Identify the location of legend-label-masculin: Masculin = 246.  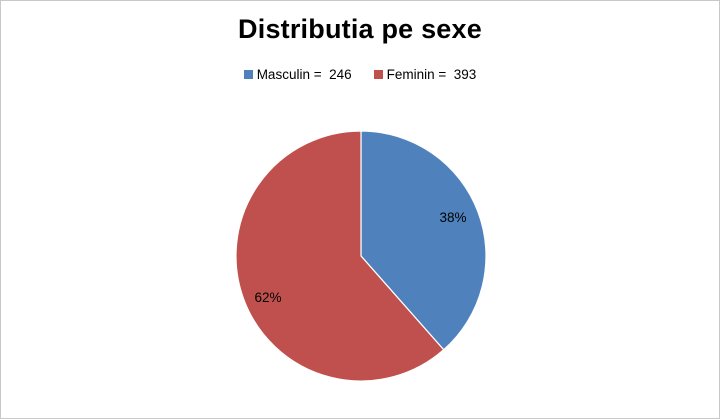
(304, 74).